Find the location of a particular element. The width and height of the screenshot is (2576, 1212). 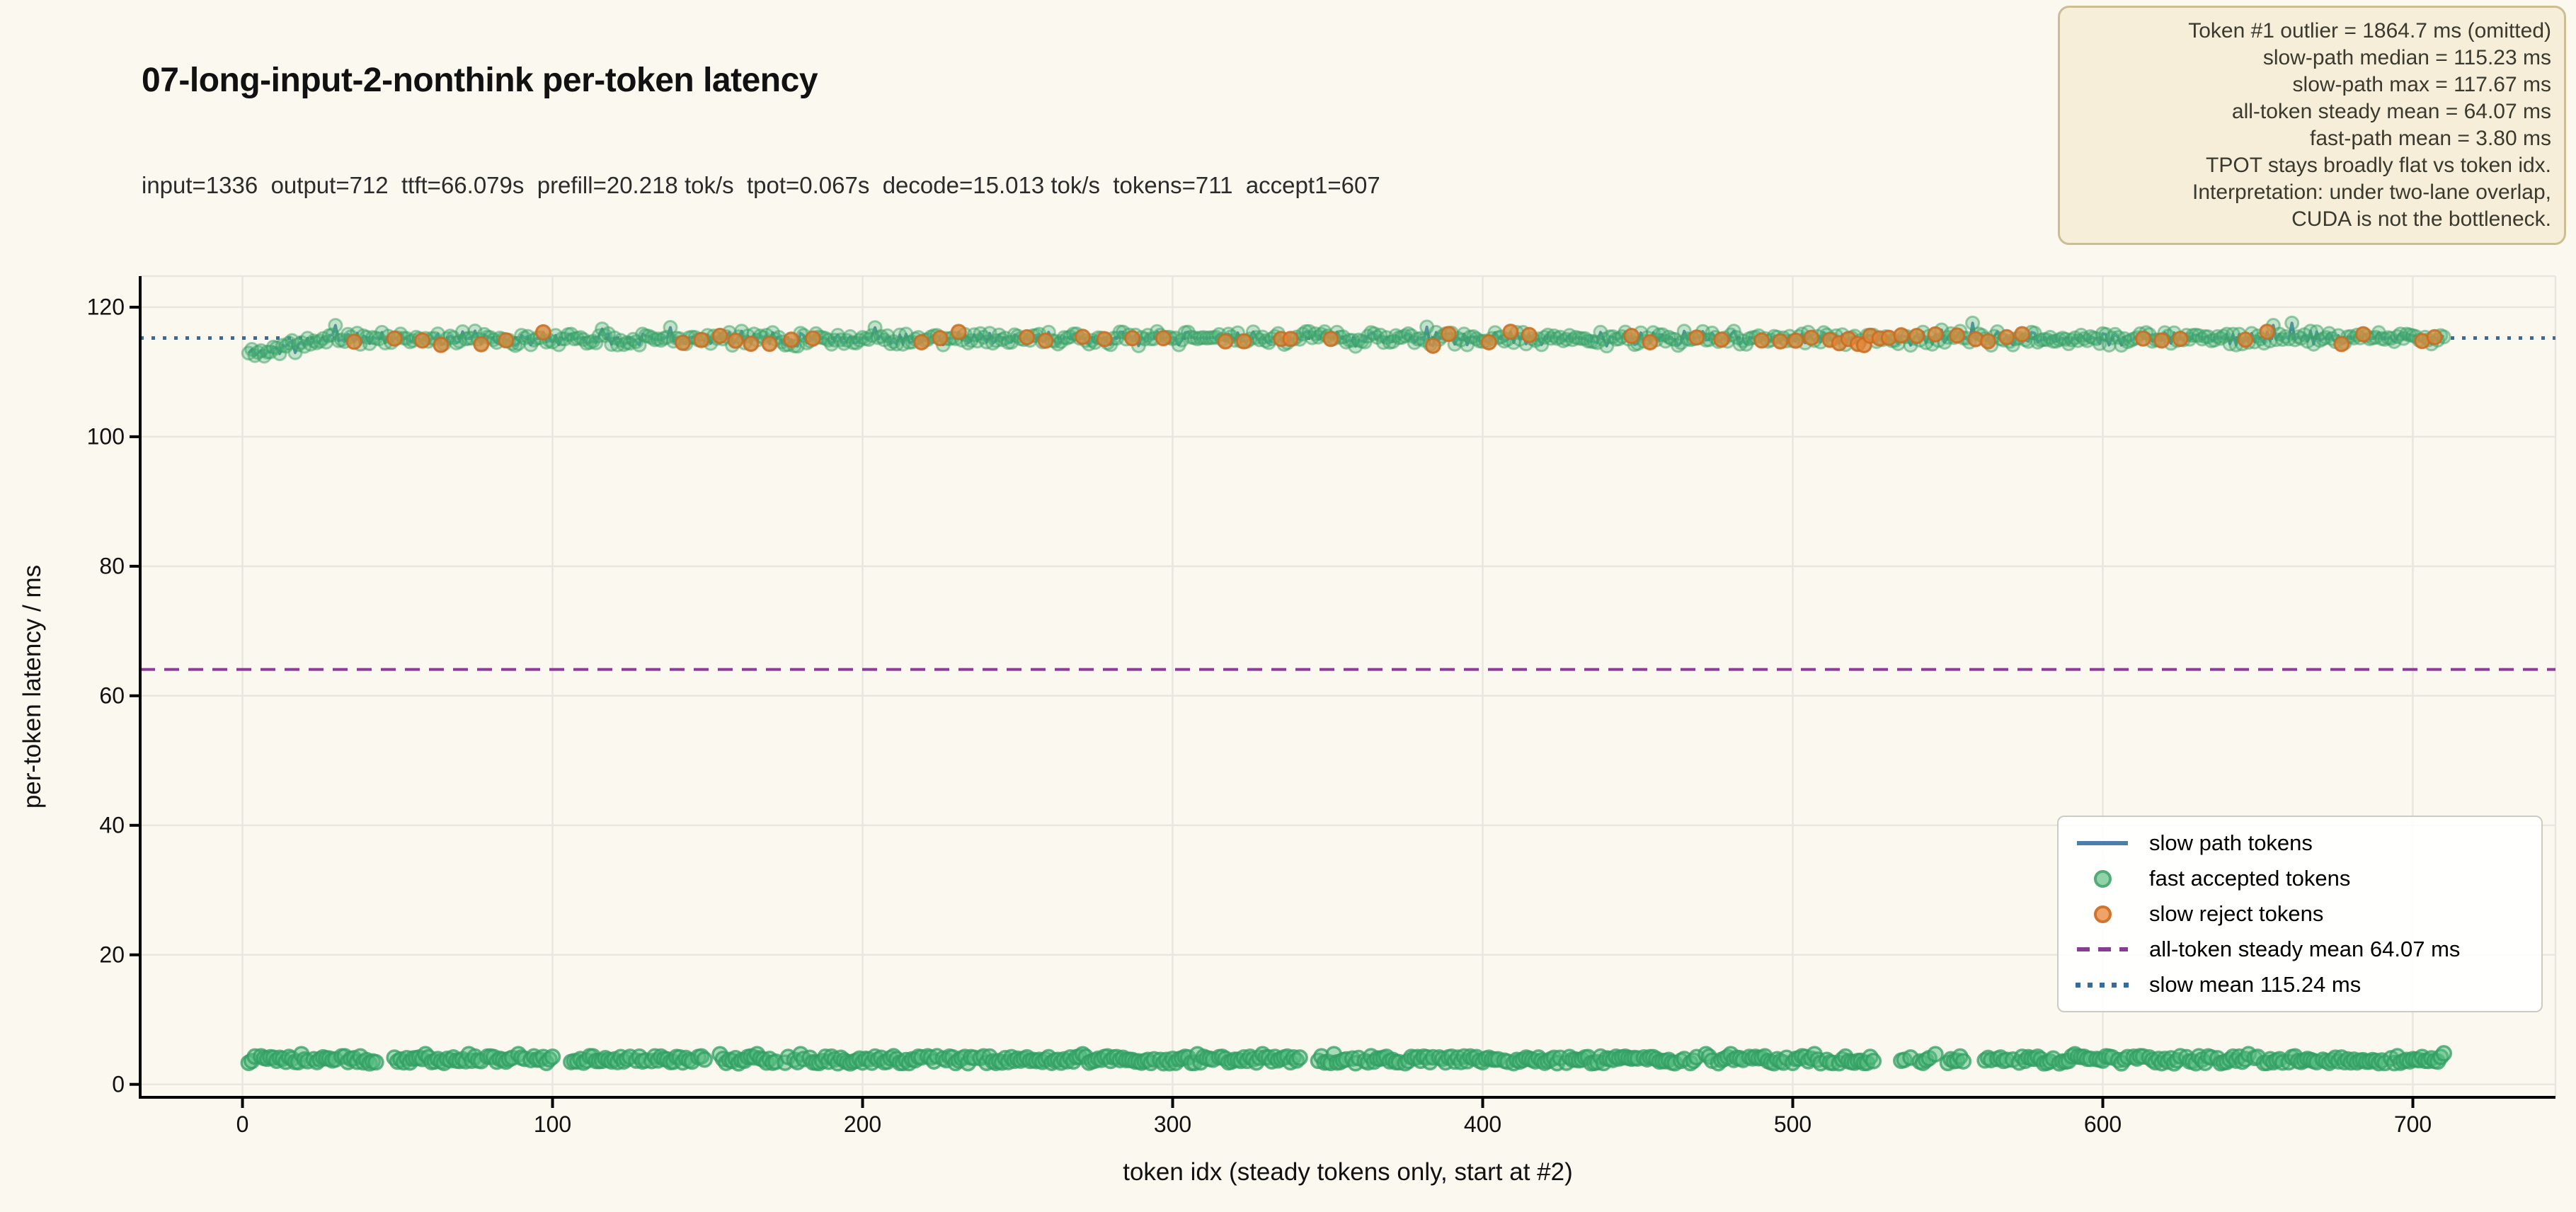

steady-mean-dash-swatch is located at coordinates (2102, 949).